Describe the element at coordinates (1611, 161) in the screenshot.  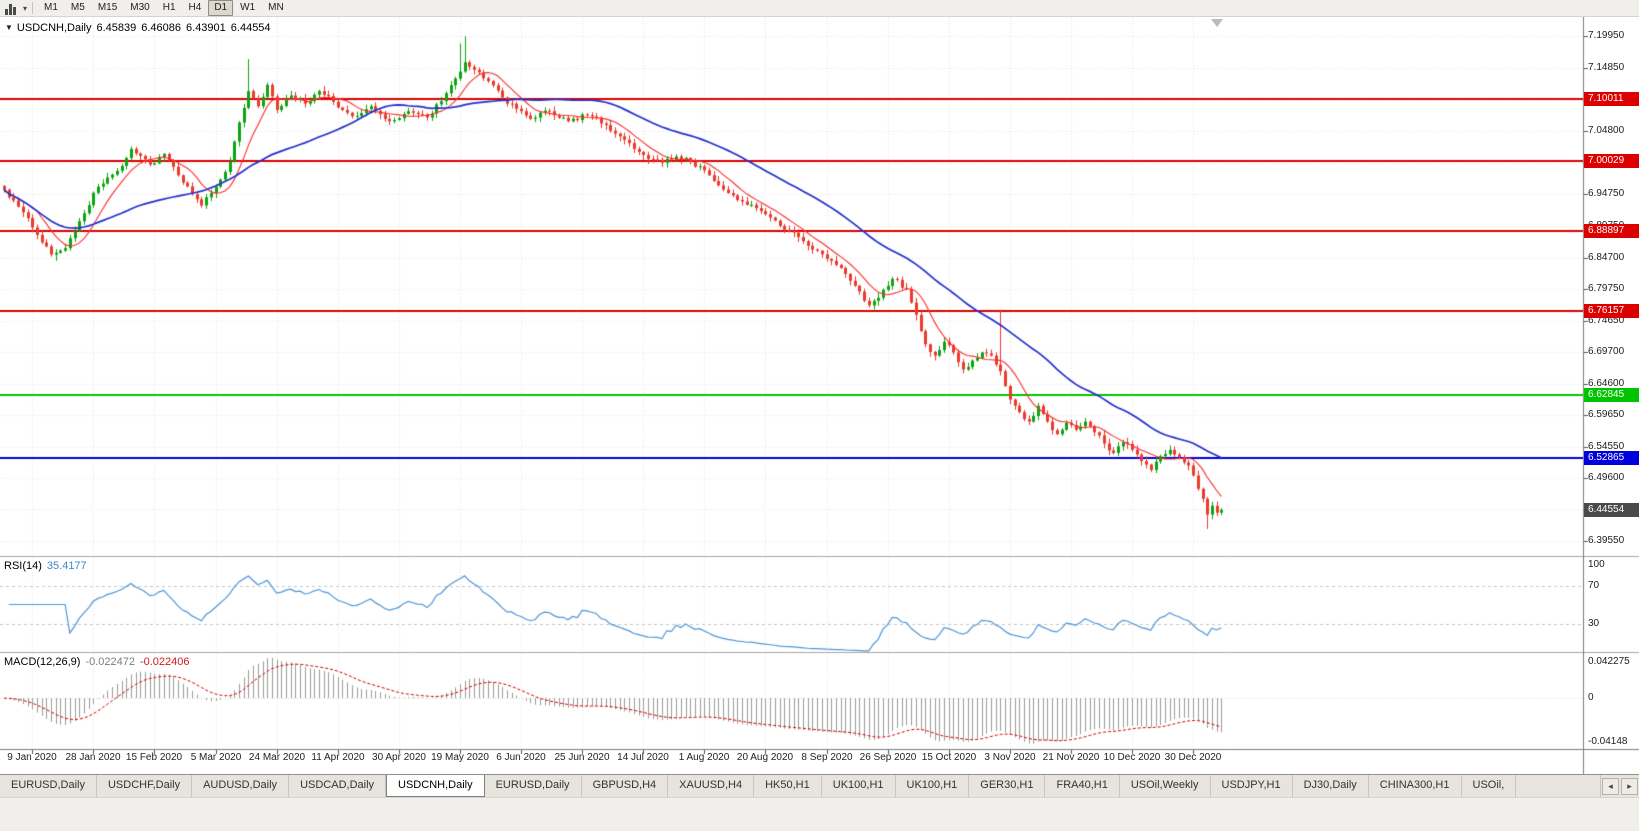
I see `price-line-badge: 7.00029` at that location.